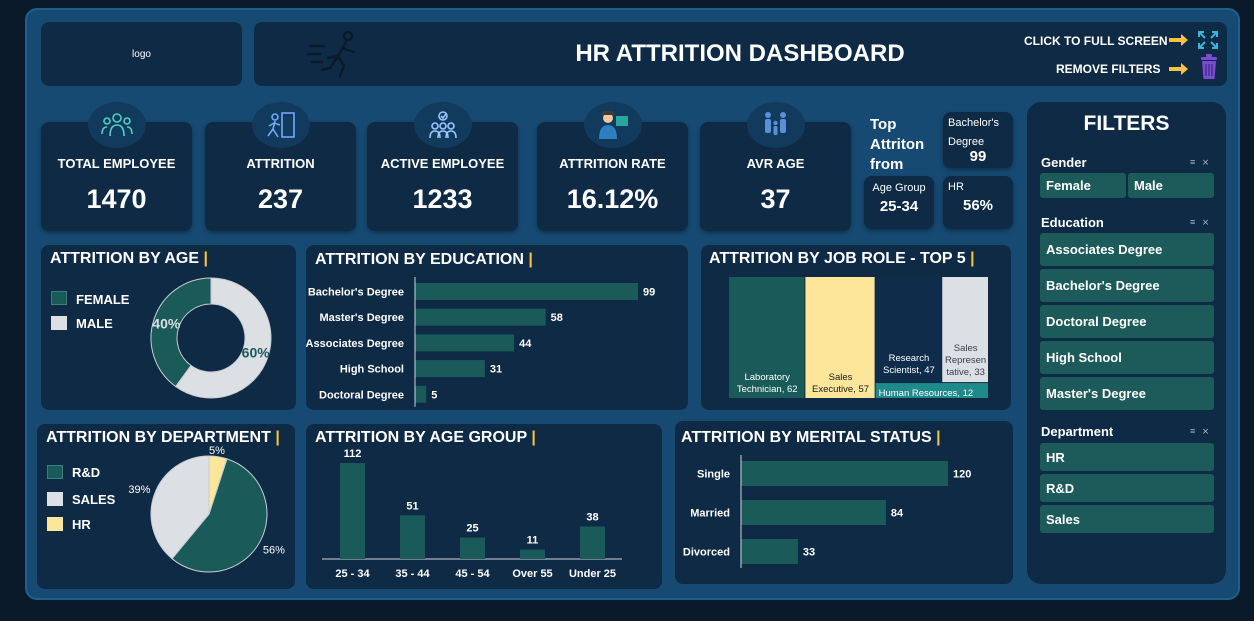 This screenshot has width=1254, height=621. I want to click on kpi-value: 1233, so click(442, 199).